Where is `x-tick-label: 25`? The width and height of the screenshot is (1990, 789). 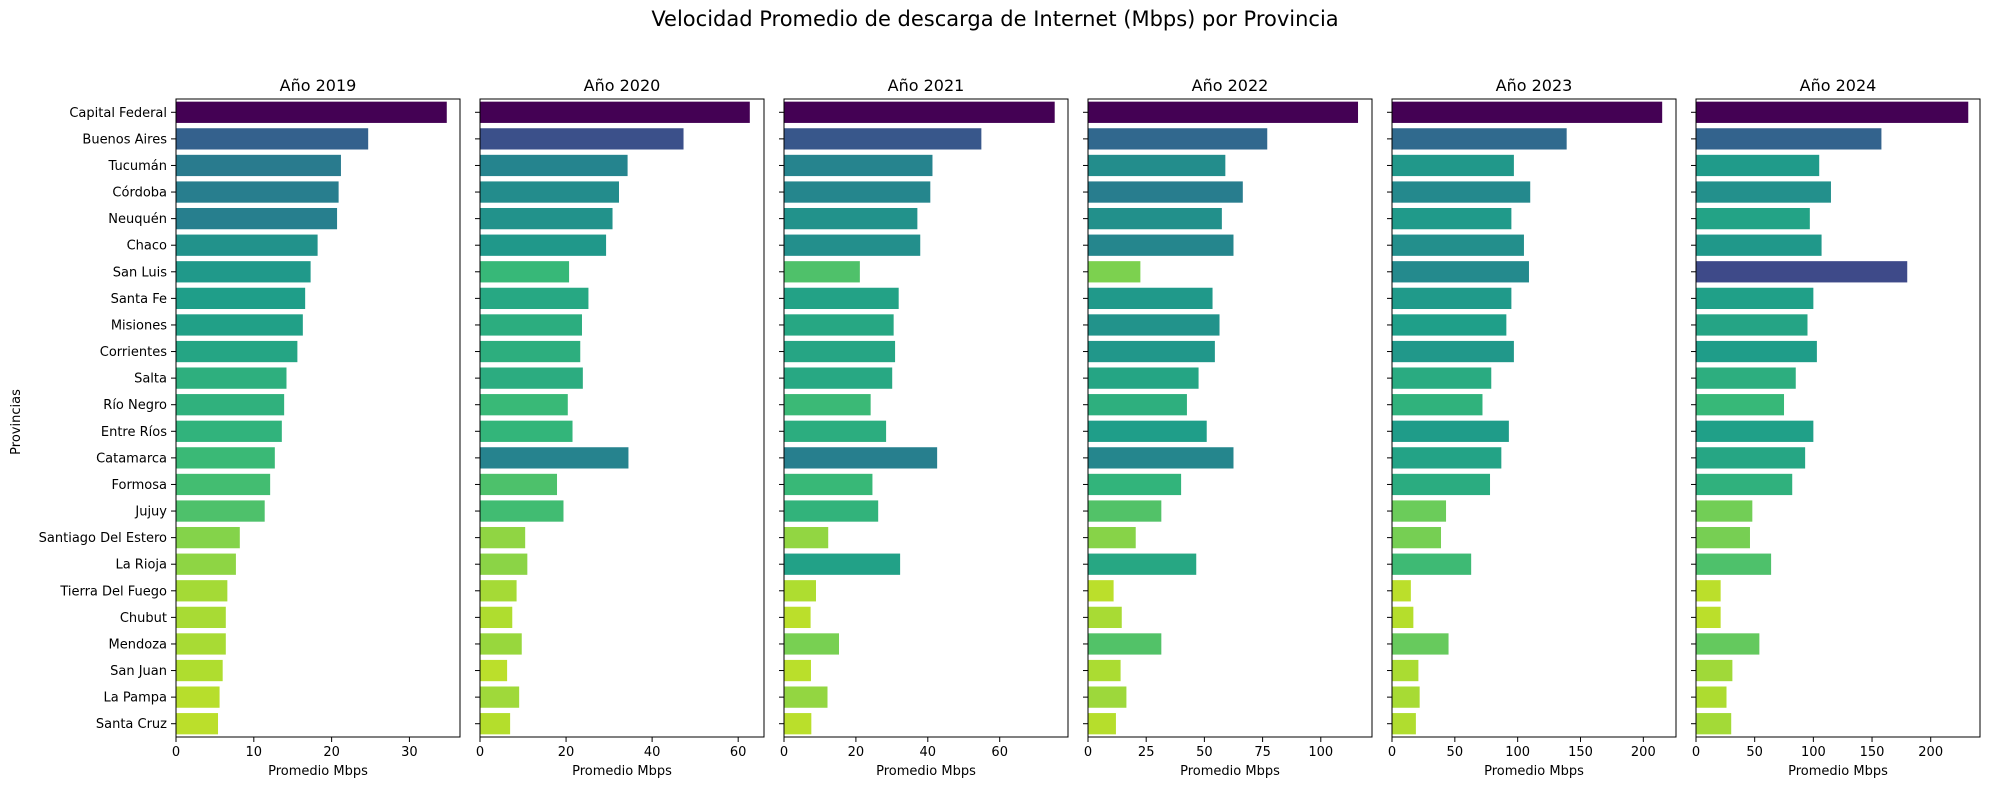 x-tick-label: 25 is located at coordinates (1146, 752).